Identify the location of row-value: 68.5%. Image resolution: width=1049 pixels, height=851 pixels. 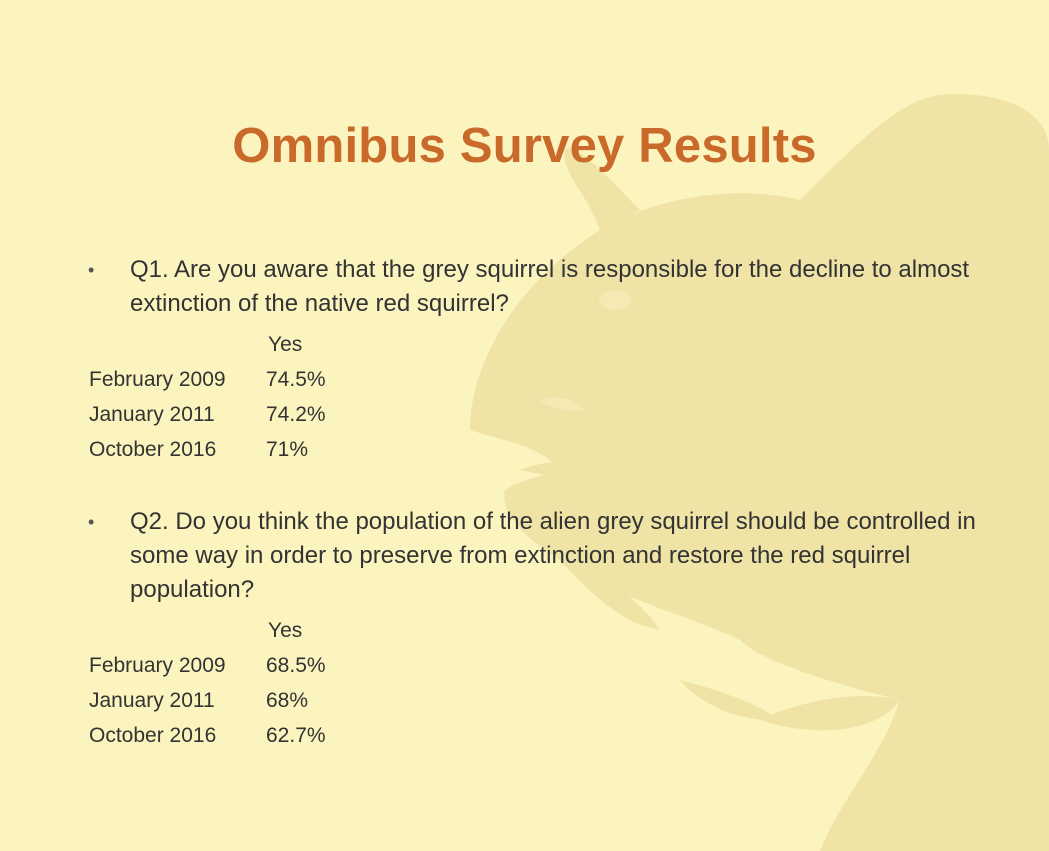
(296, 665).